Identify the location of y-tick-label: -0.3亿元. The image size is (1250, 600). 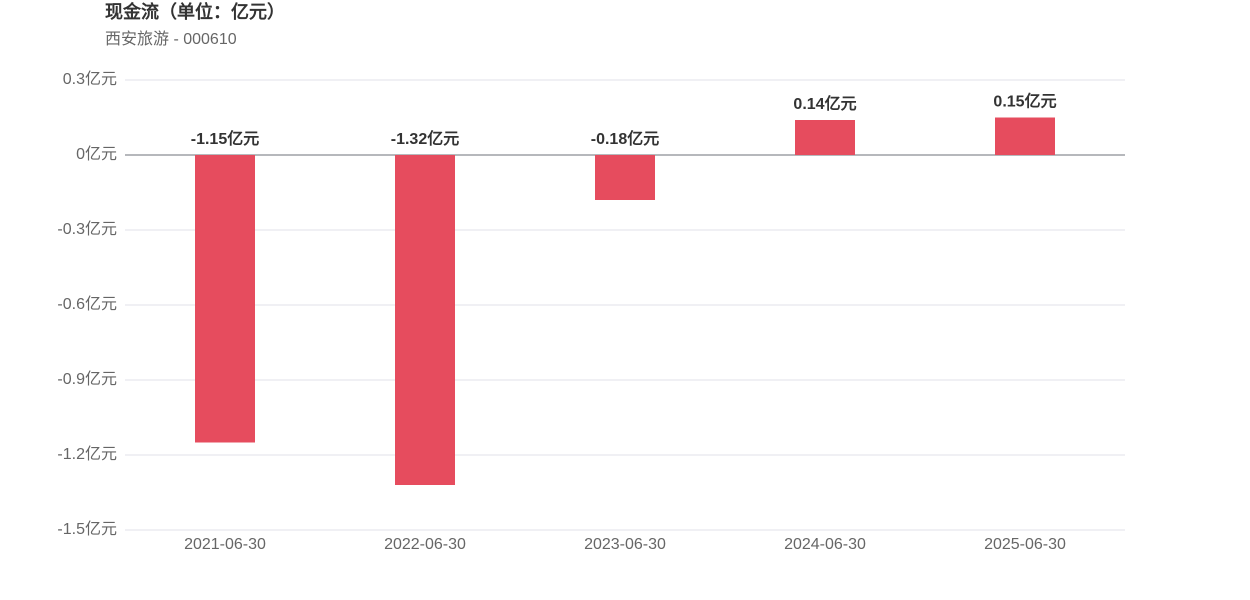
(87, 229).